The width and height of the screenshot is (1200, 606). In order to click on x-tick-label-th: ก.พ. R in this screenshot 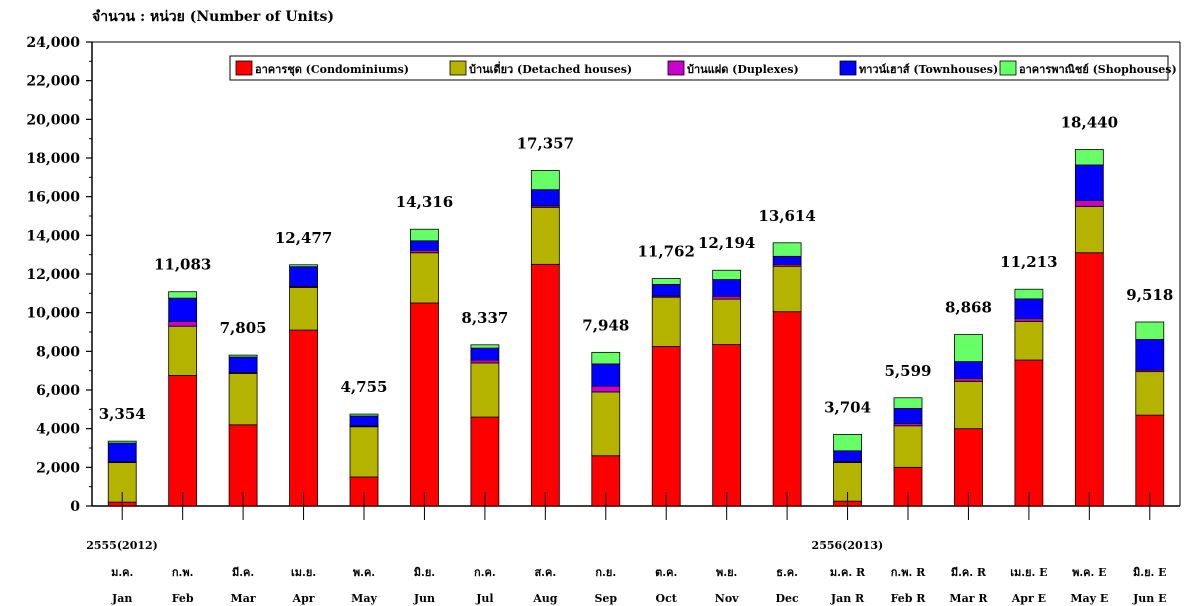, I will do `click(908, 572)`.